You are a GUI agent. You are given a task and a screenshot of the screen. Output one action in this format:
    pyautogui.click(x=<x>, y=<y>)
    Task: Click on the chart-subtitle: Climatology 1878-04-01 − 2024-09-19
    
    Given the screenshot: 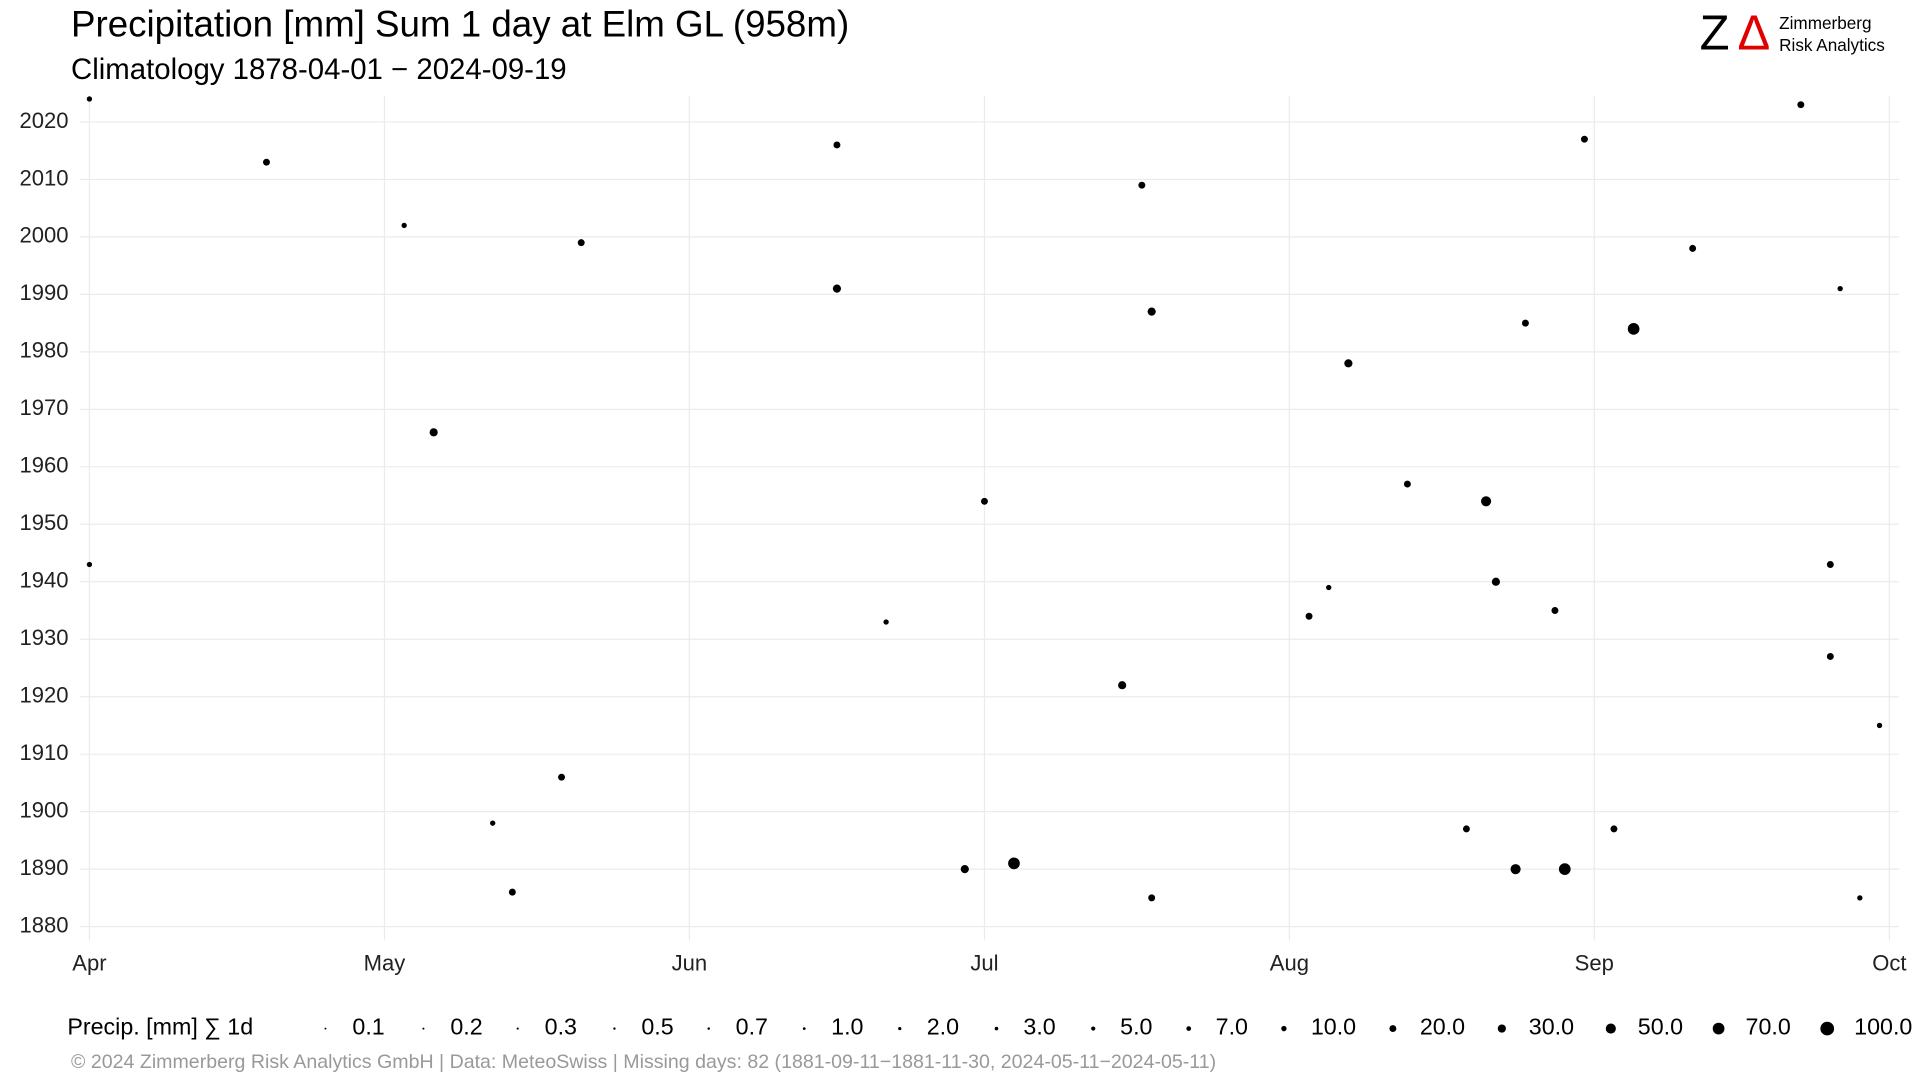 What is the action you would take?
    pyautogui.click(x=319, y=69)
    